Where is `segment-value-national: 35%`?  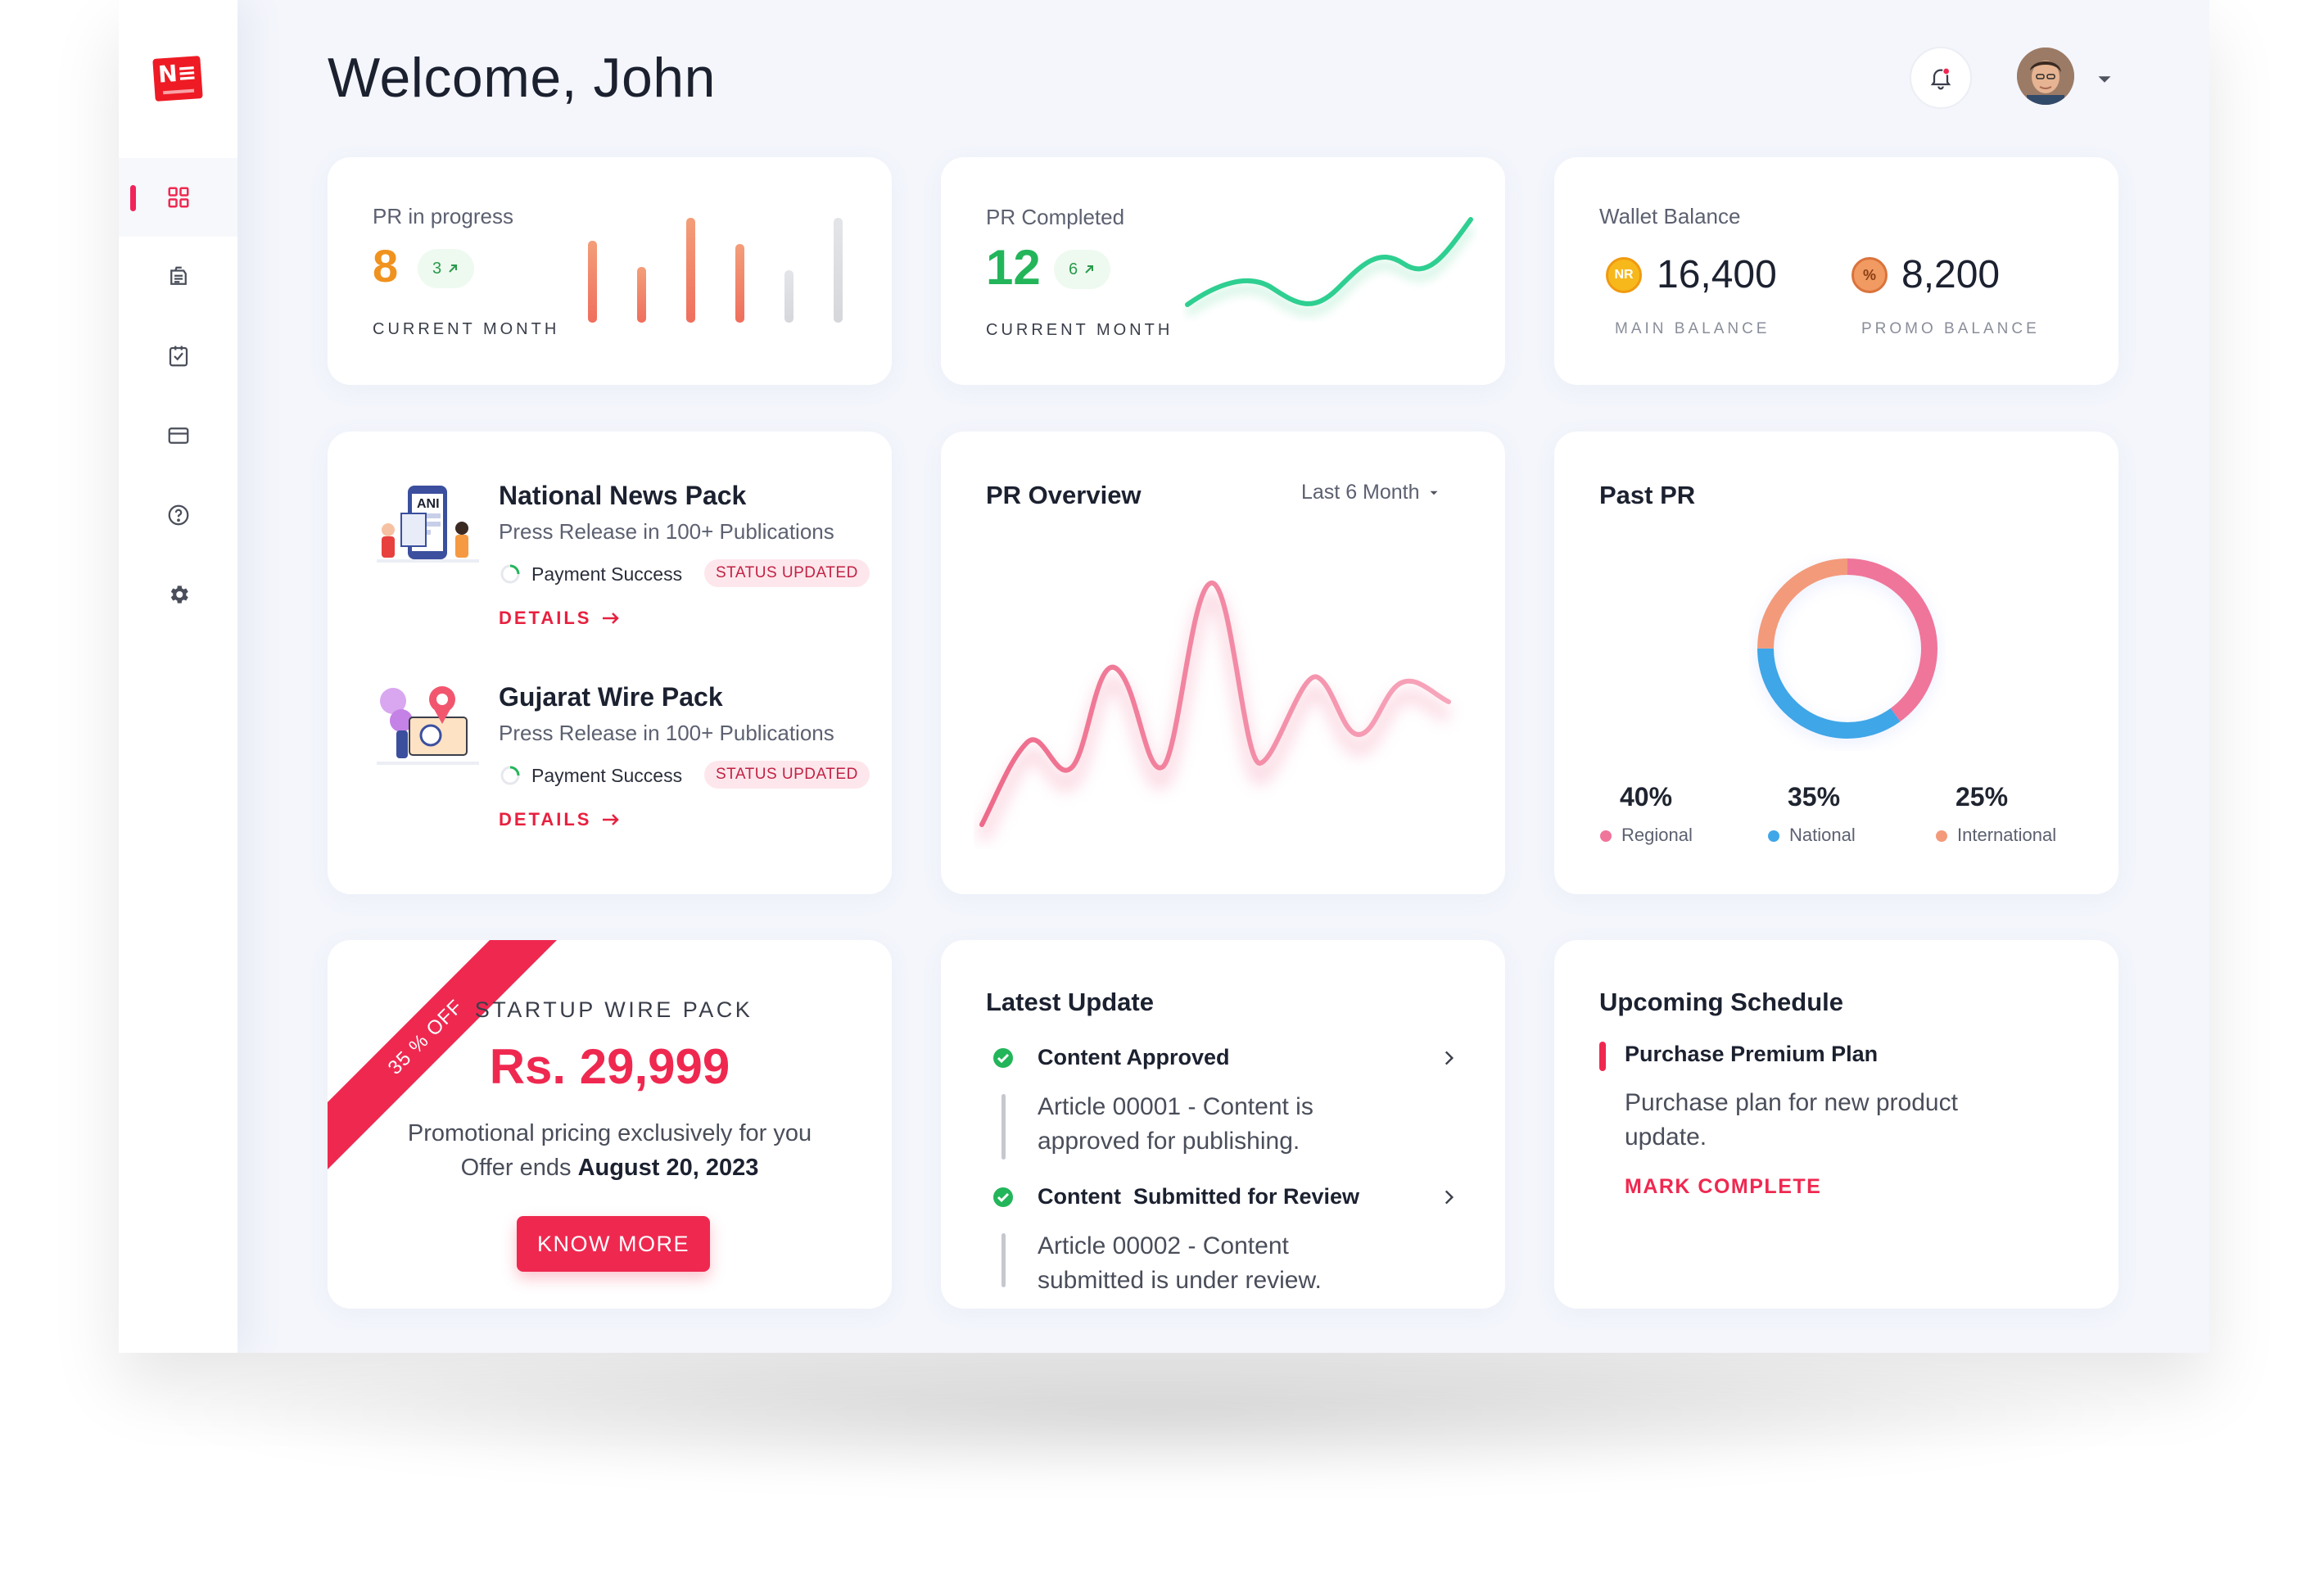 segment-value-national: 35% is located at coordinates (1815, 797).